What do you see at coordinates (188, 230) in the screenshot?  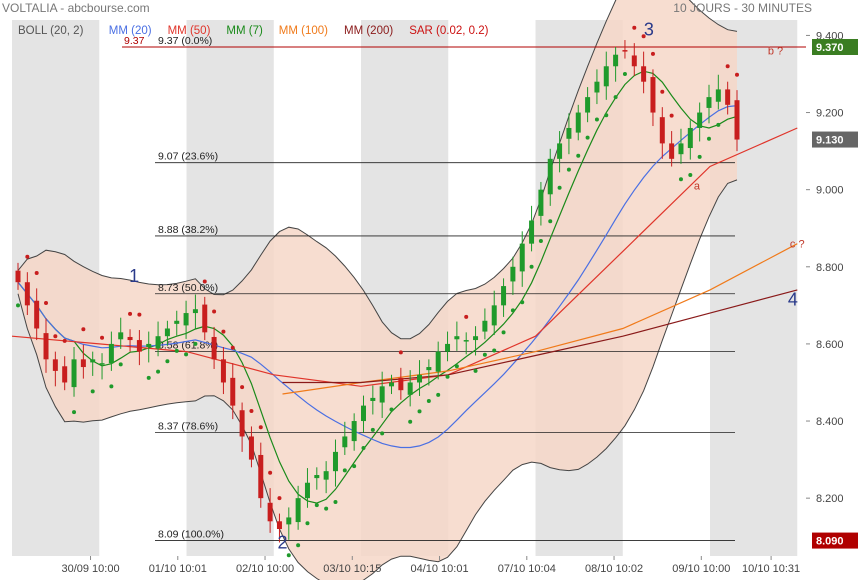 I see `fib-label: 8.88 (38.2%)` at bounding box center [188, 230].